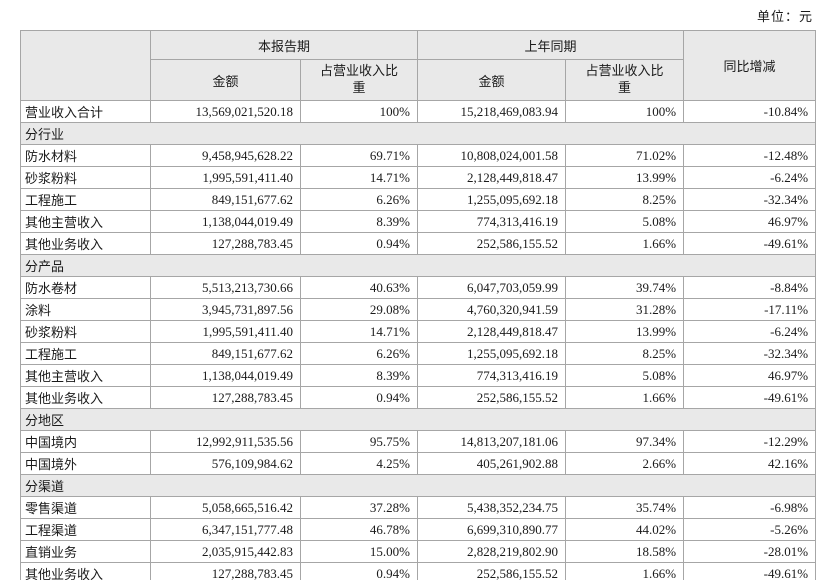 This screenshot has width=832, height=580. What do you see at coordinates (492, 199) in the screenshot?
I see `prior-amount-cell: 1,255,095,692.18` at bounding box center [492, 199].